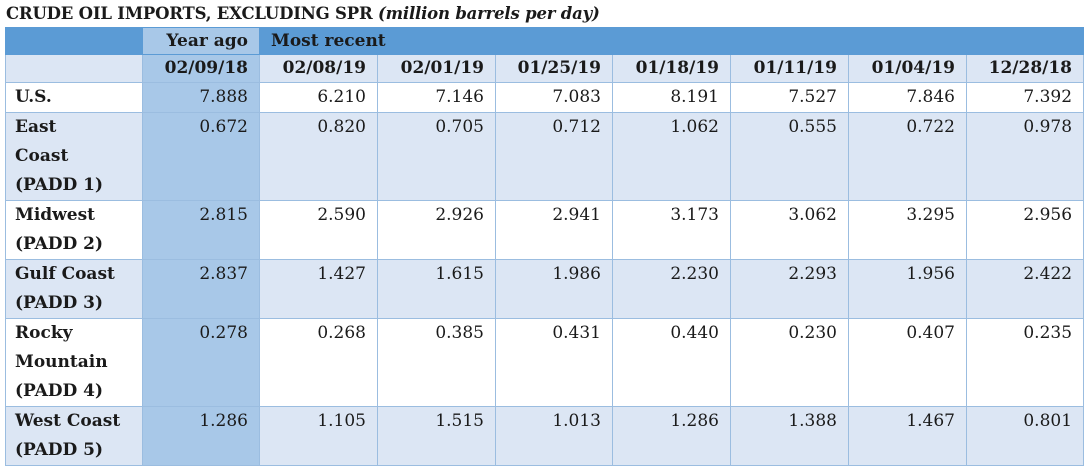 The height and width of the screenshot is (466, 1086). I want to click on table-cell: 8.191, so click(671, 97).